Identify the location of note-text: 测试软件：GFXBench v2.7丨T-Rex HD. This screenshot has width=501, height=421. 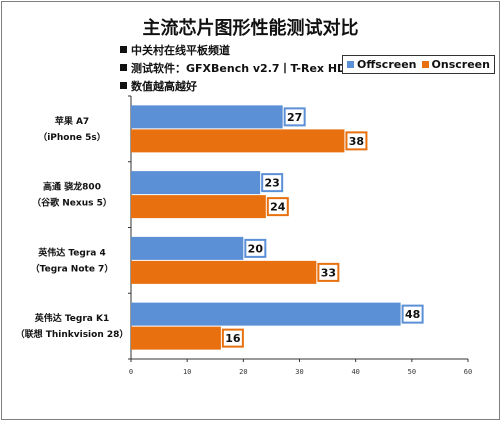
(239, 68).